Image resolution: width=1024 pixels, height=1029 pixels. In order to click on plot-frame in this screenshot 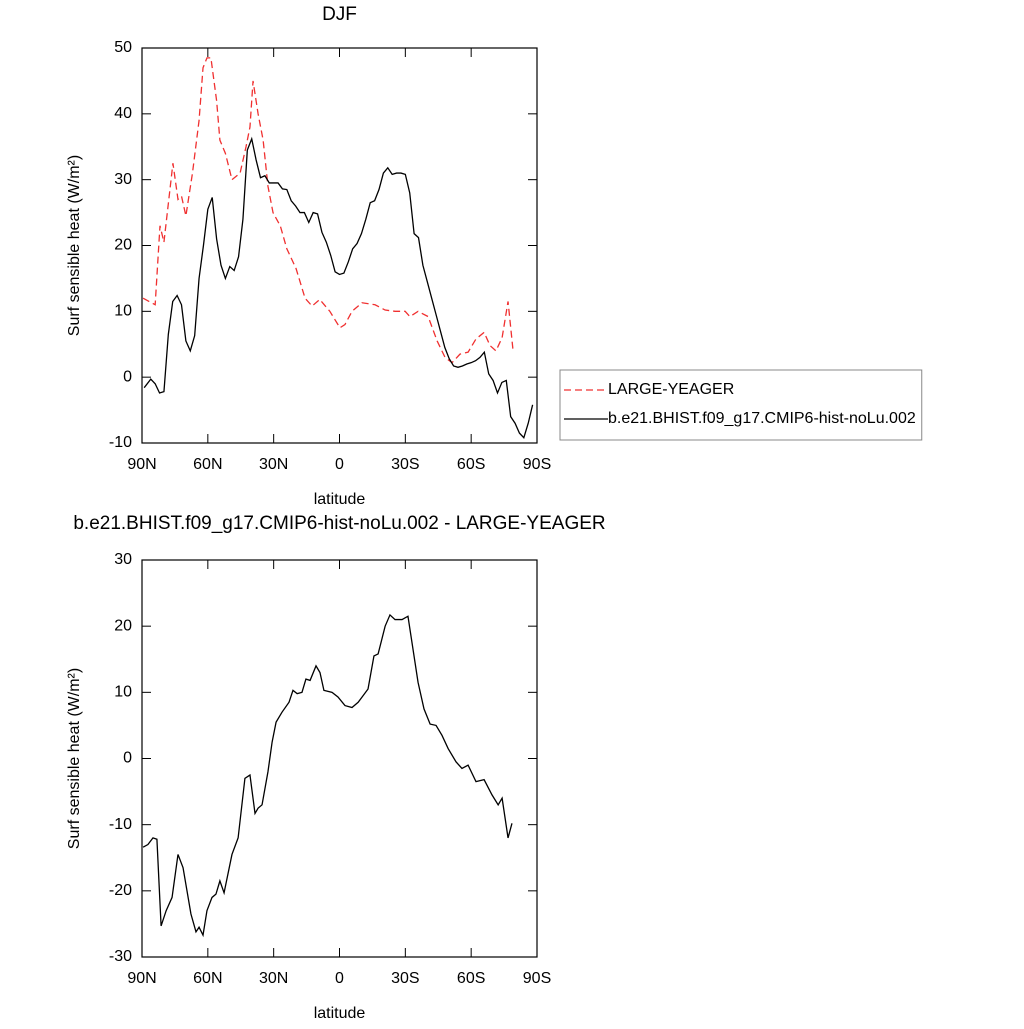, I will do `click(339, 245)`.